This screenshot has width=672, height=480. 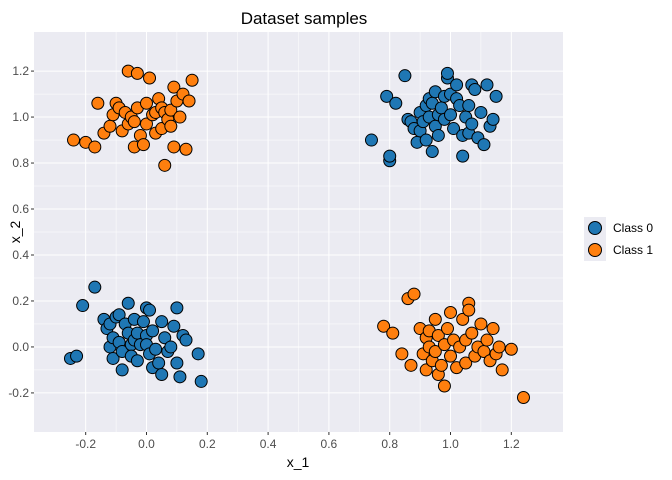 What do you see at coordinates (618, 239) in the screenshot?
I see `legend: Class 0 Class 1` at bounding box center [618, 239].